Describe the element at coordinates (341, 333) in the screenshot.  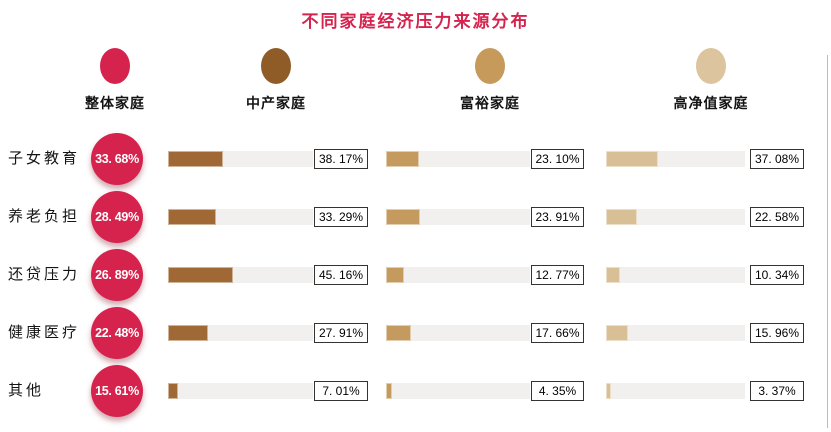
I see `value-box-middle: 27. 91%` at that location.